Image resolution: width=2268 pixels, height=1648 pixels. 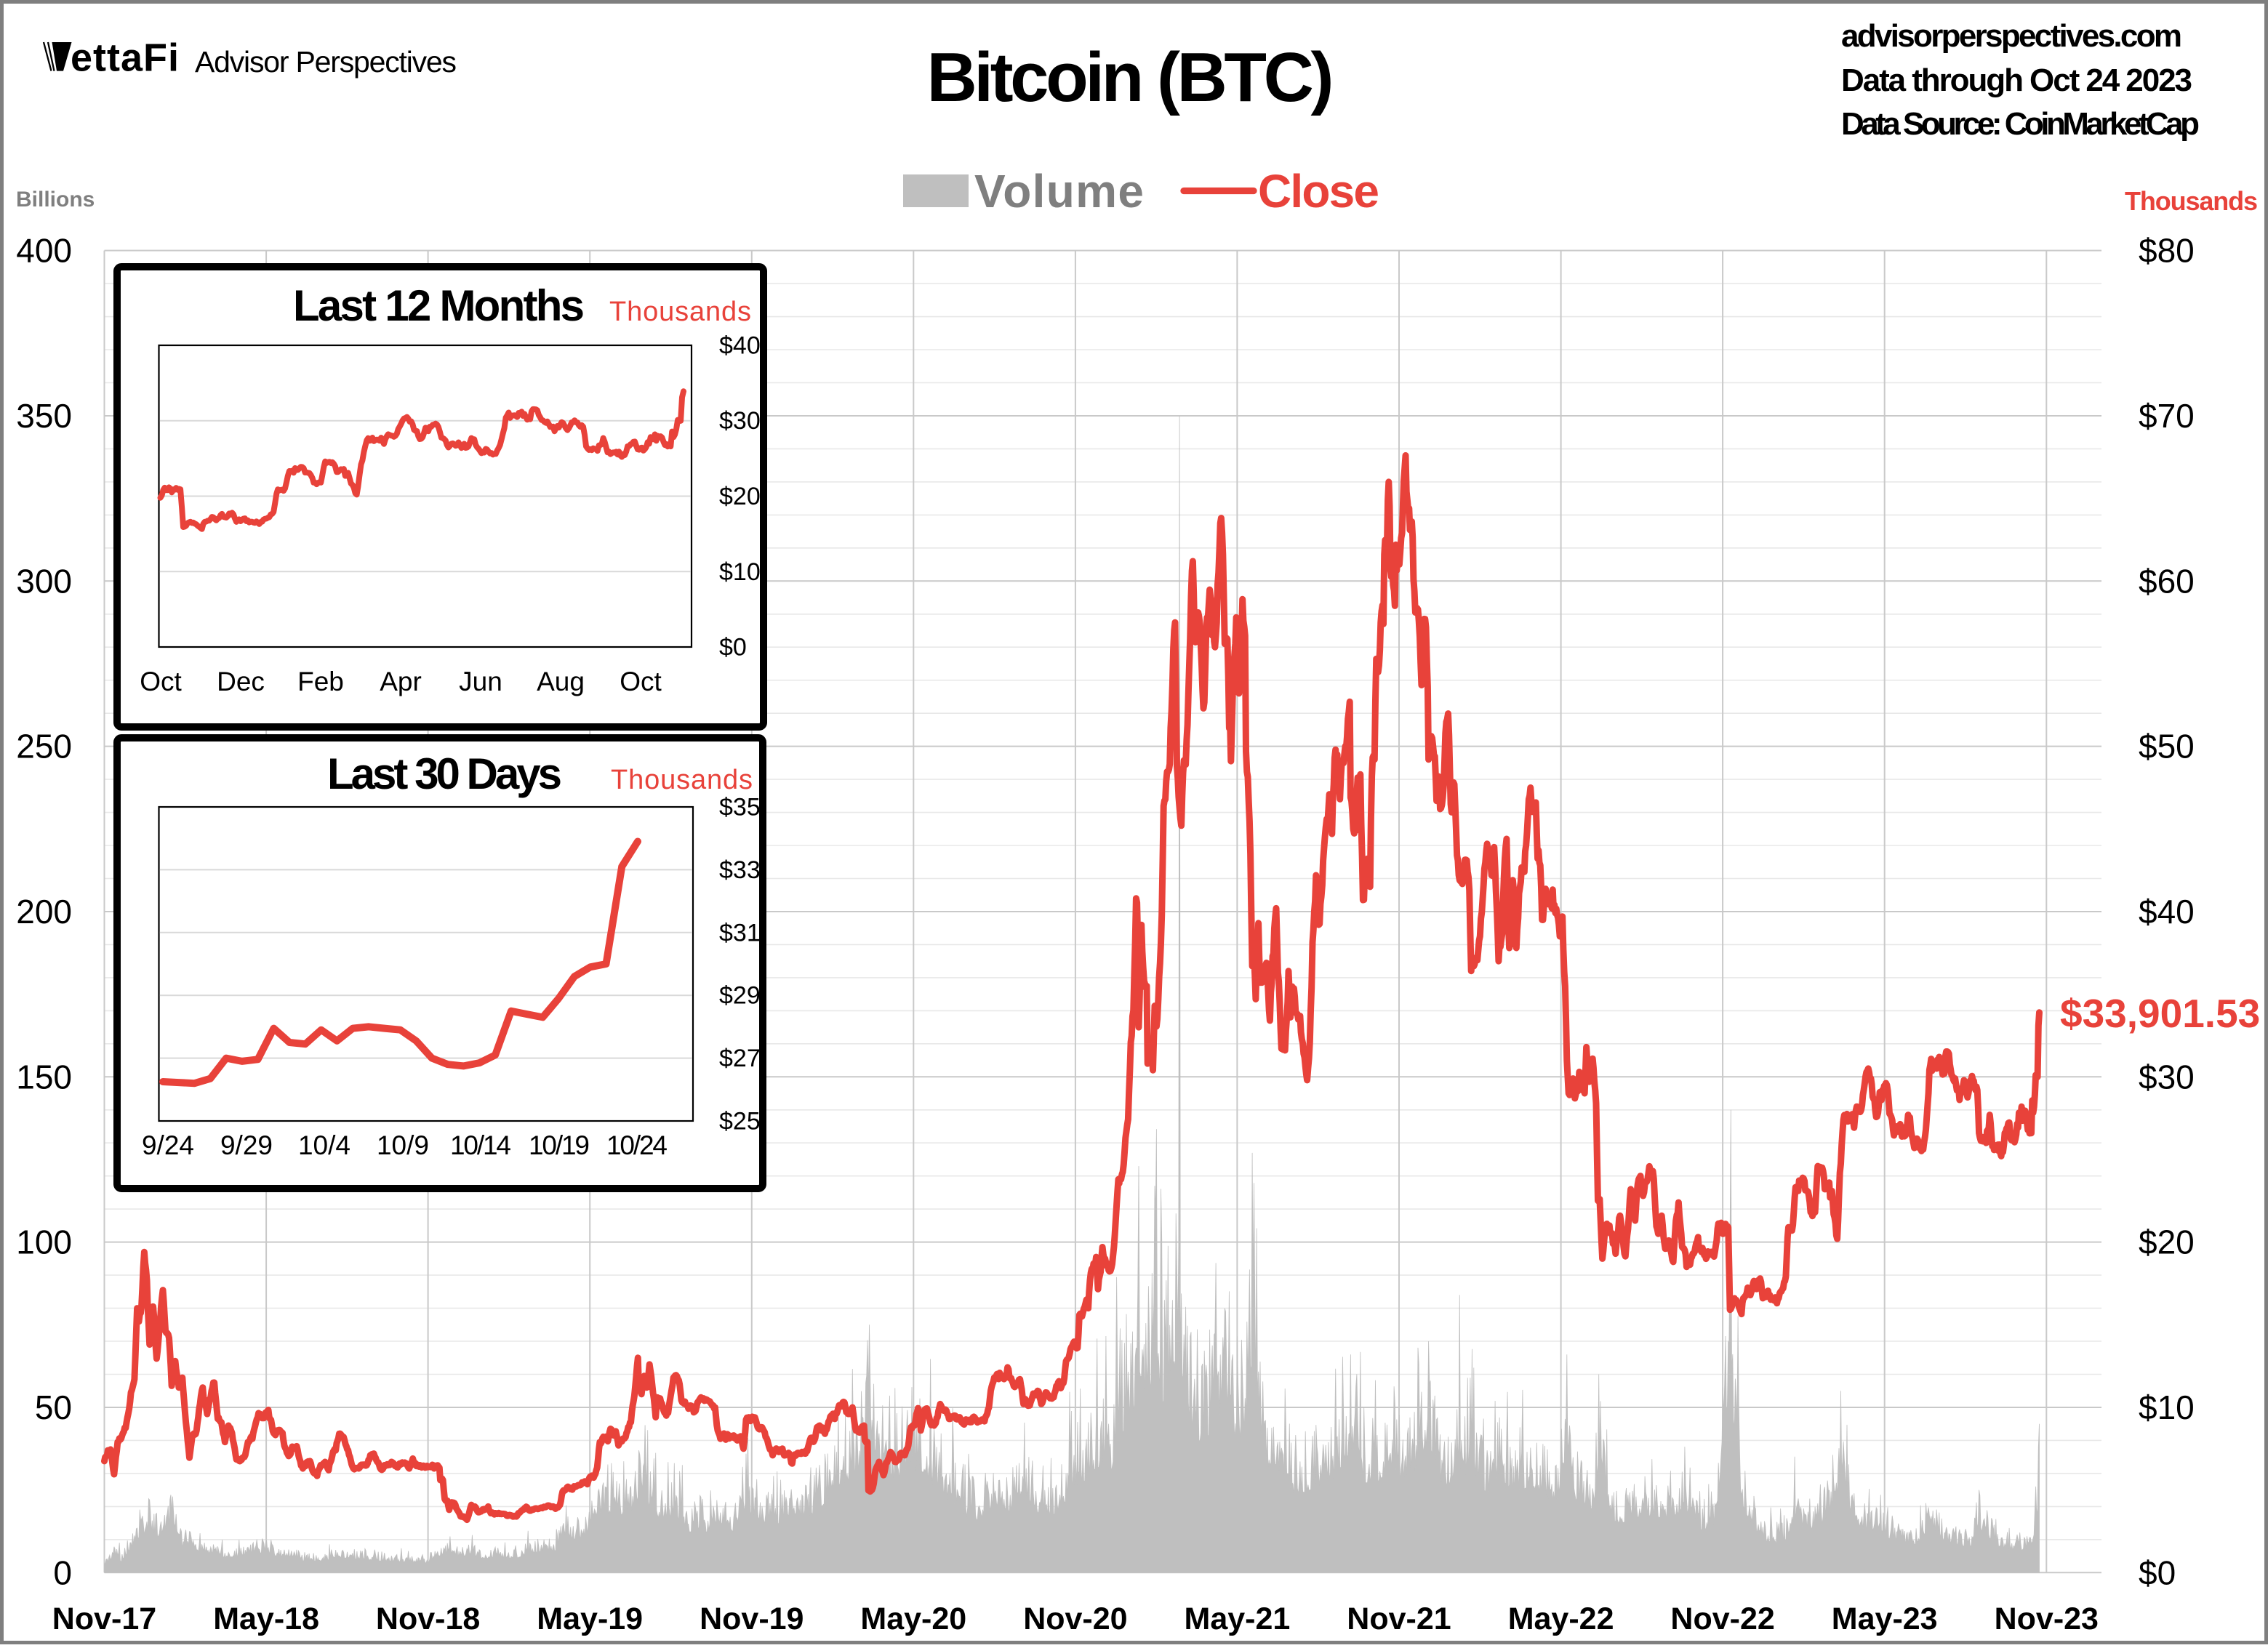 What do you see at coordinates (62, 1572) in the screenshot?
I see `svg-text: 0` at bounding box center [62, 1572].